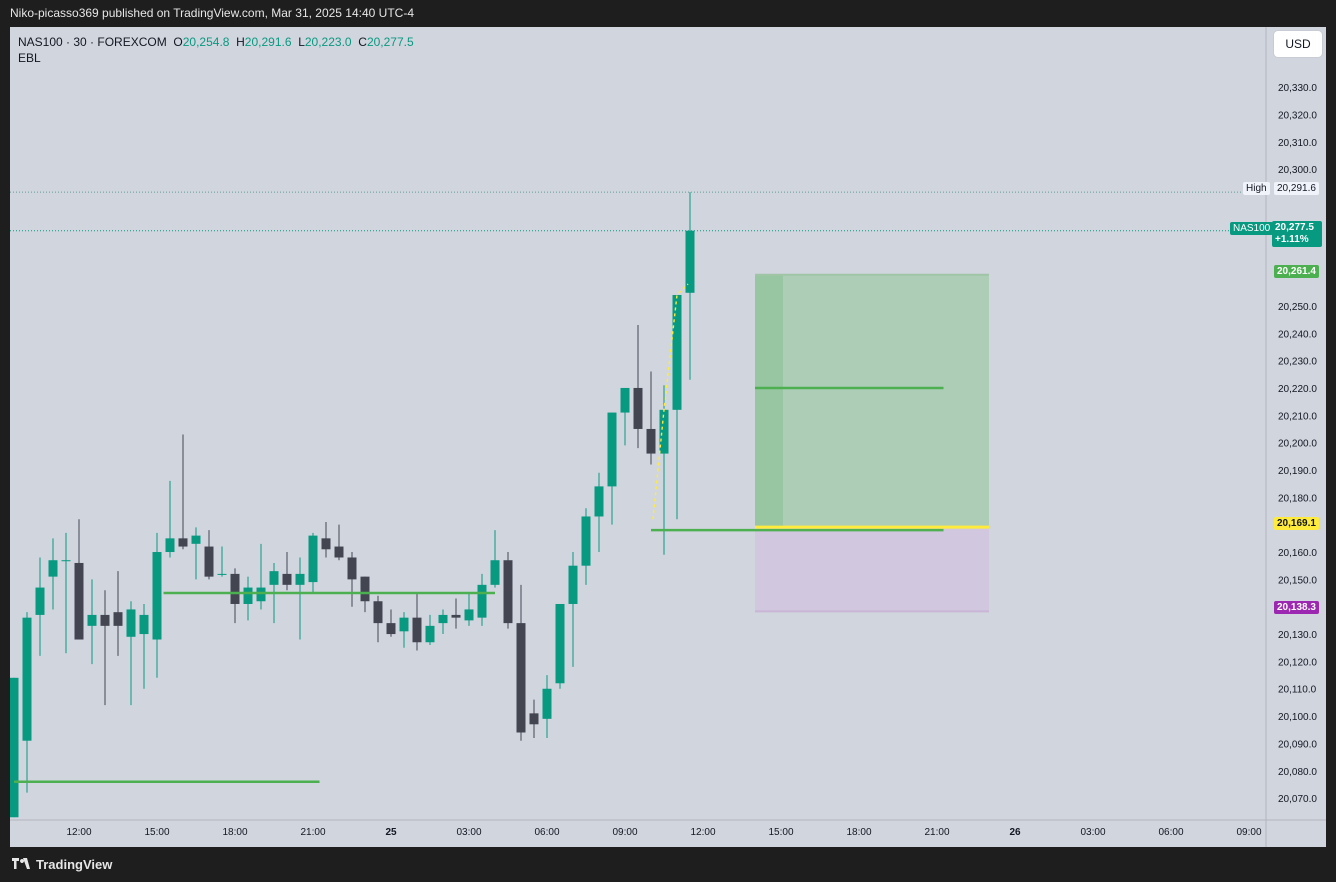 This screenshot has height=882, width=1336. What do you see at coordinates (1297, 690) in the screenshot?
I see `y-tick-label: 20,110.0` at bounding box center [1297, 690].